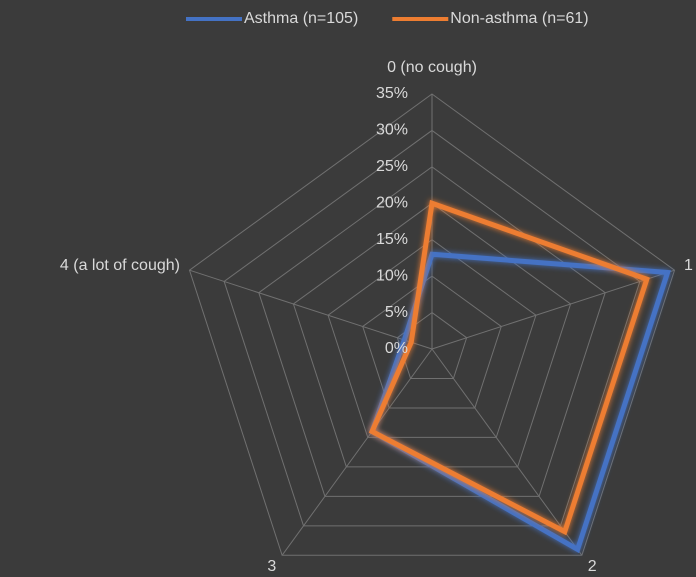  Describe the element at coordinates (392, 166) in the screenshot. I see `tick-label: 25%` at that location.